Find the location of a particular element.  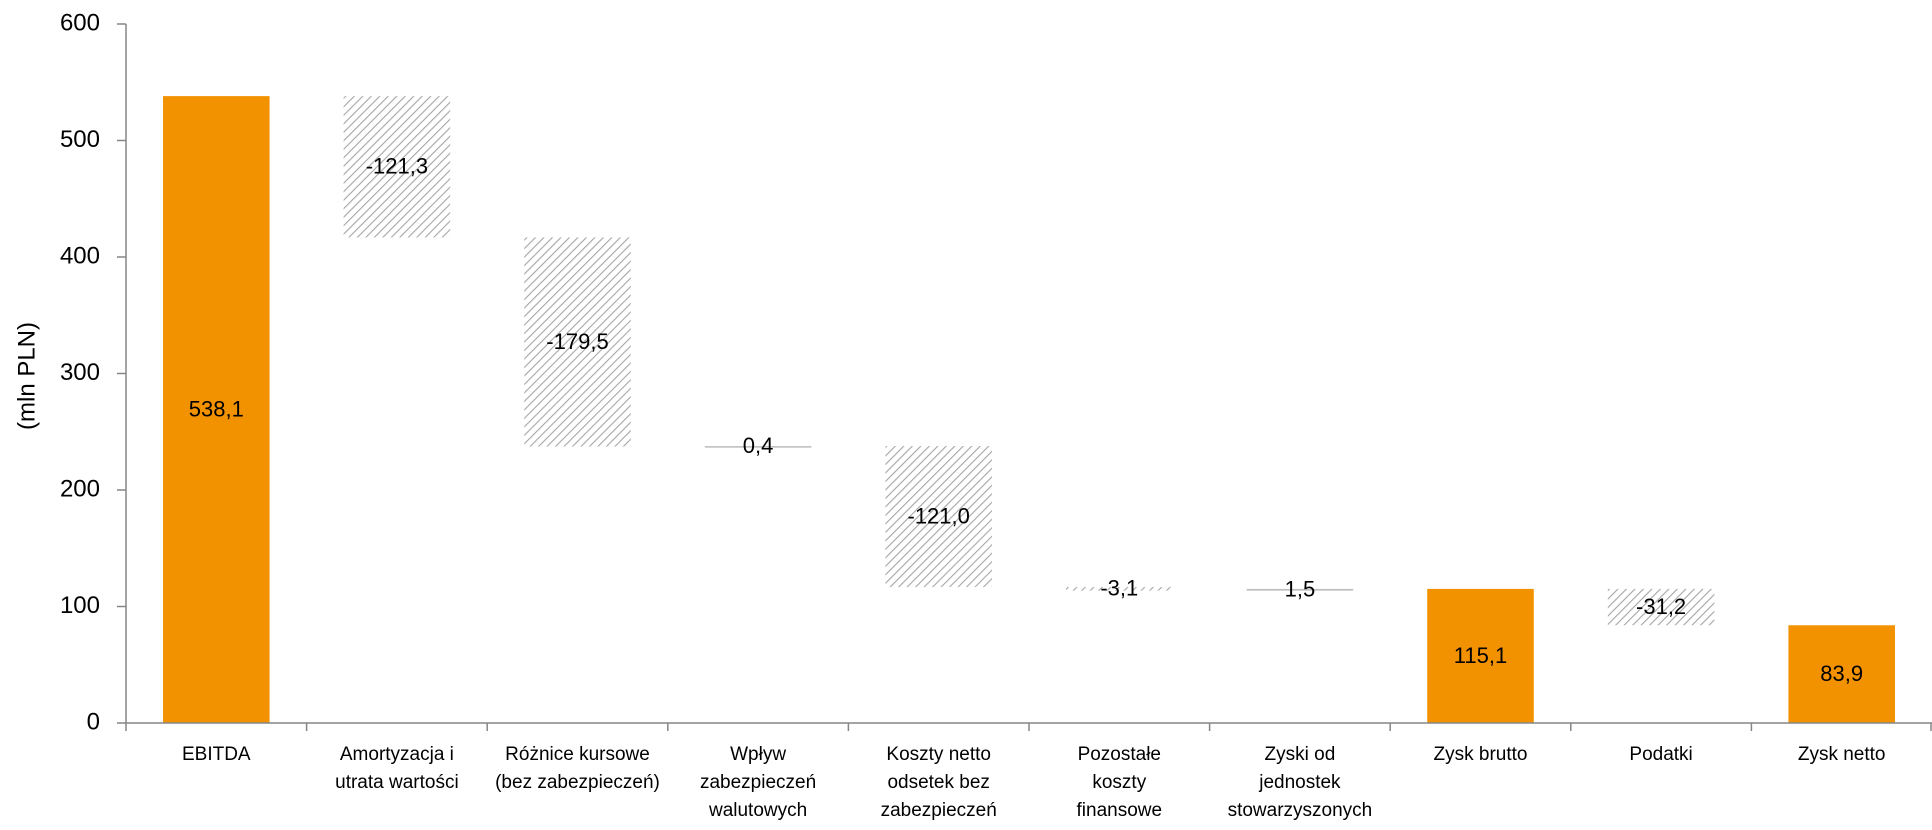

data-label-5: -121,0 is located at coordinates (939, 515).